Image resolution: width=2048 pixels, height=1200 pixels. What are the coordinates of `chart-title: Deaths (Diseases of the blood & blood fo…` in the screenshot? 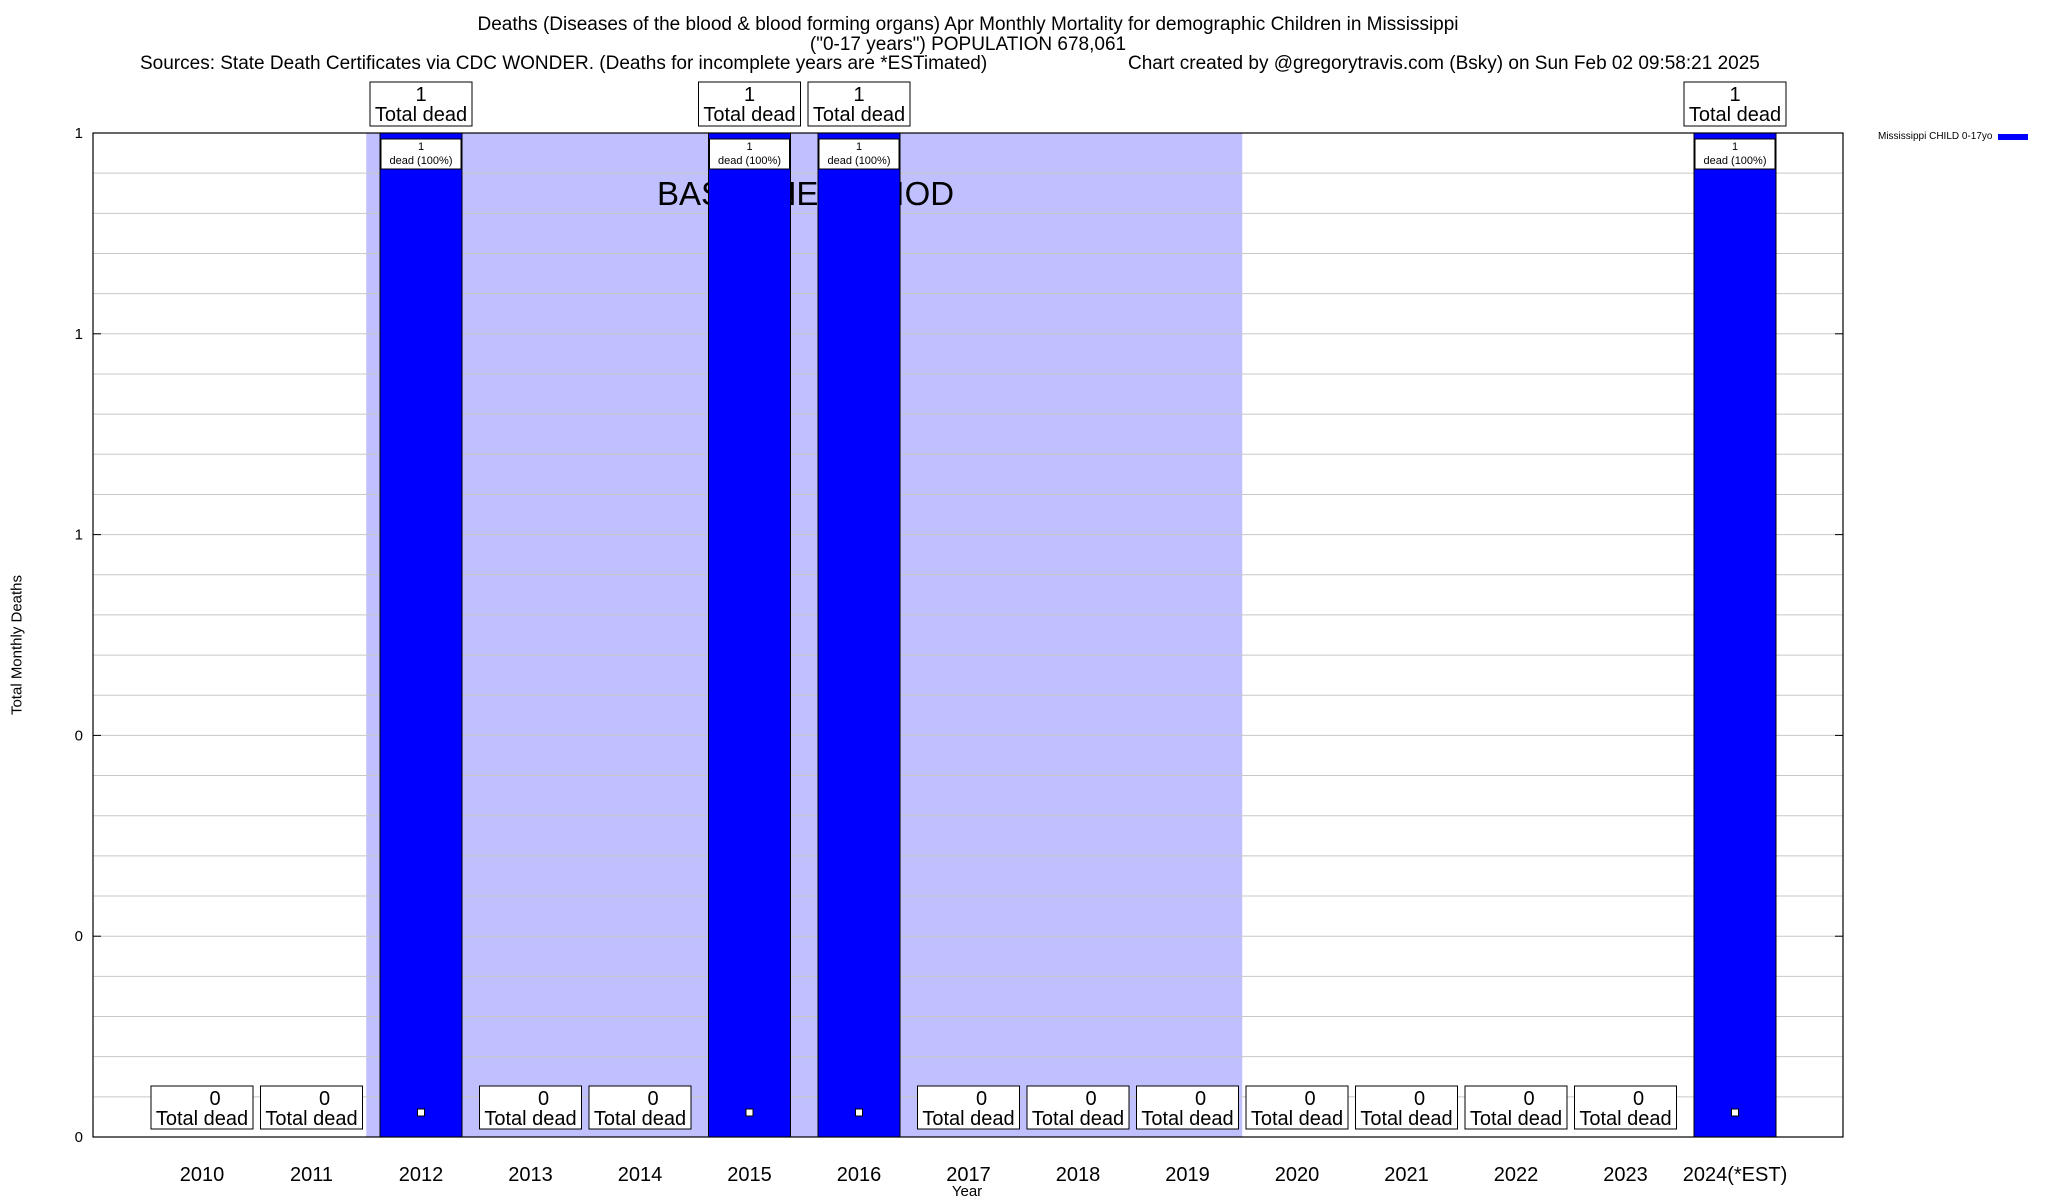 It's located at (968, 24).